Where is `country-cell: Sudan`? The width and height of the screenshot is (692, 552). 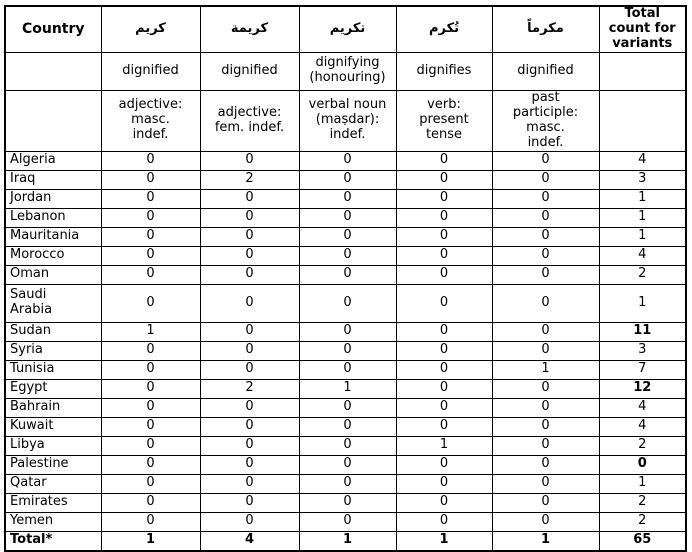 country-cell: Sudan is located at coordinates (53, 331).